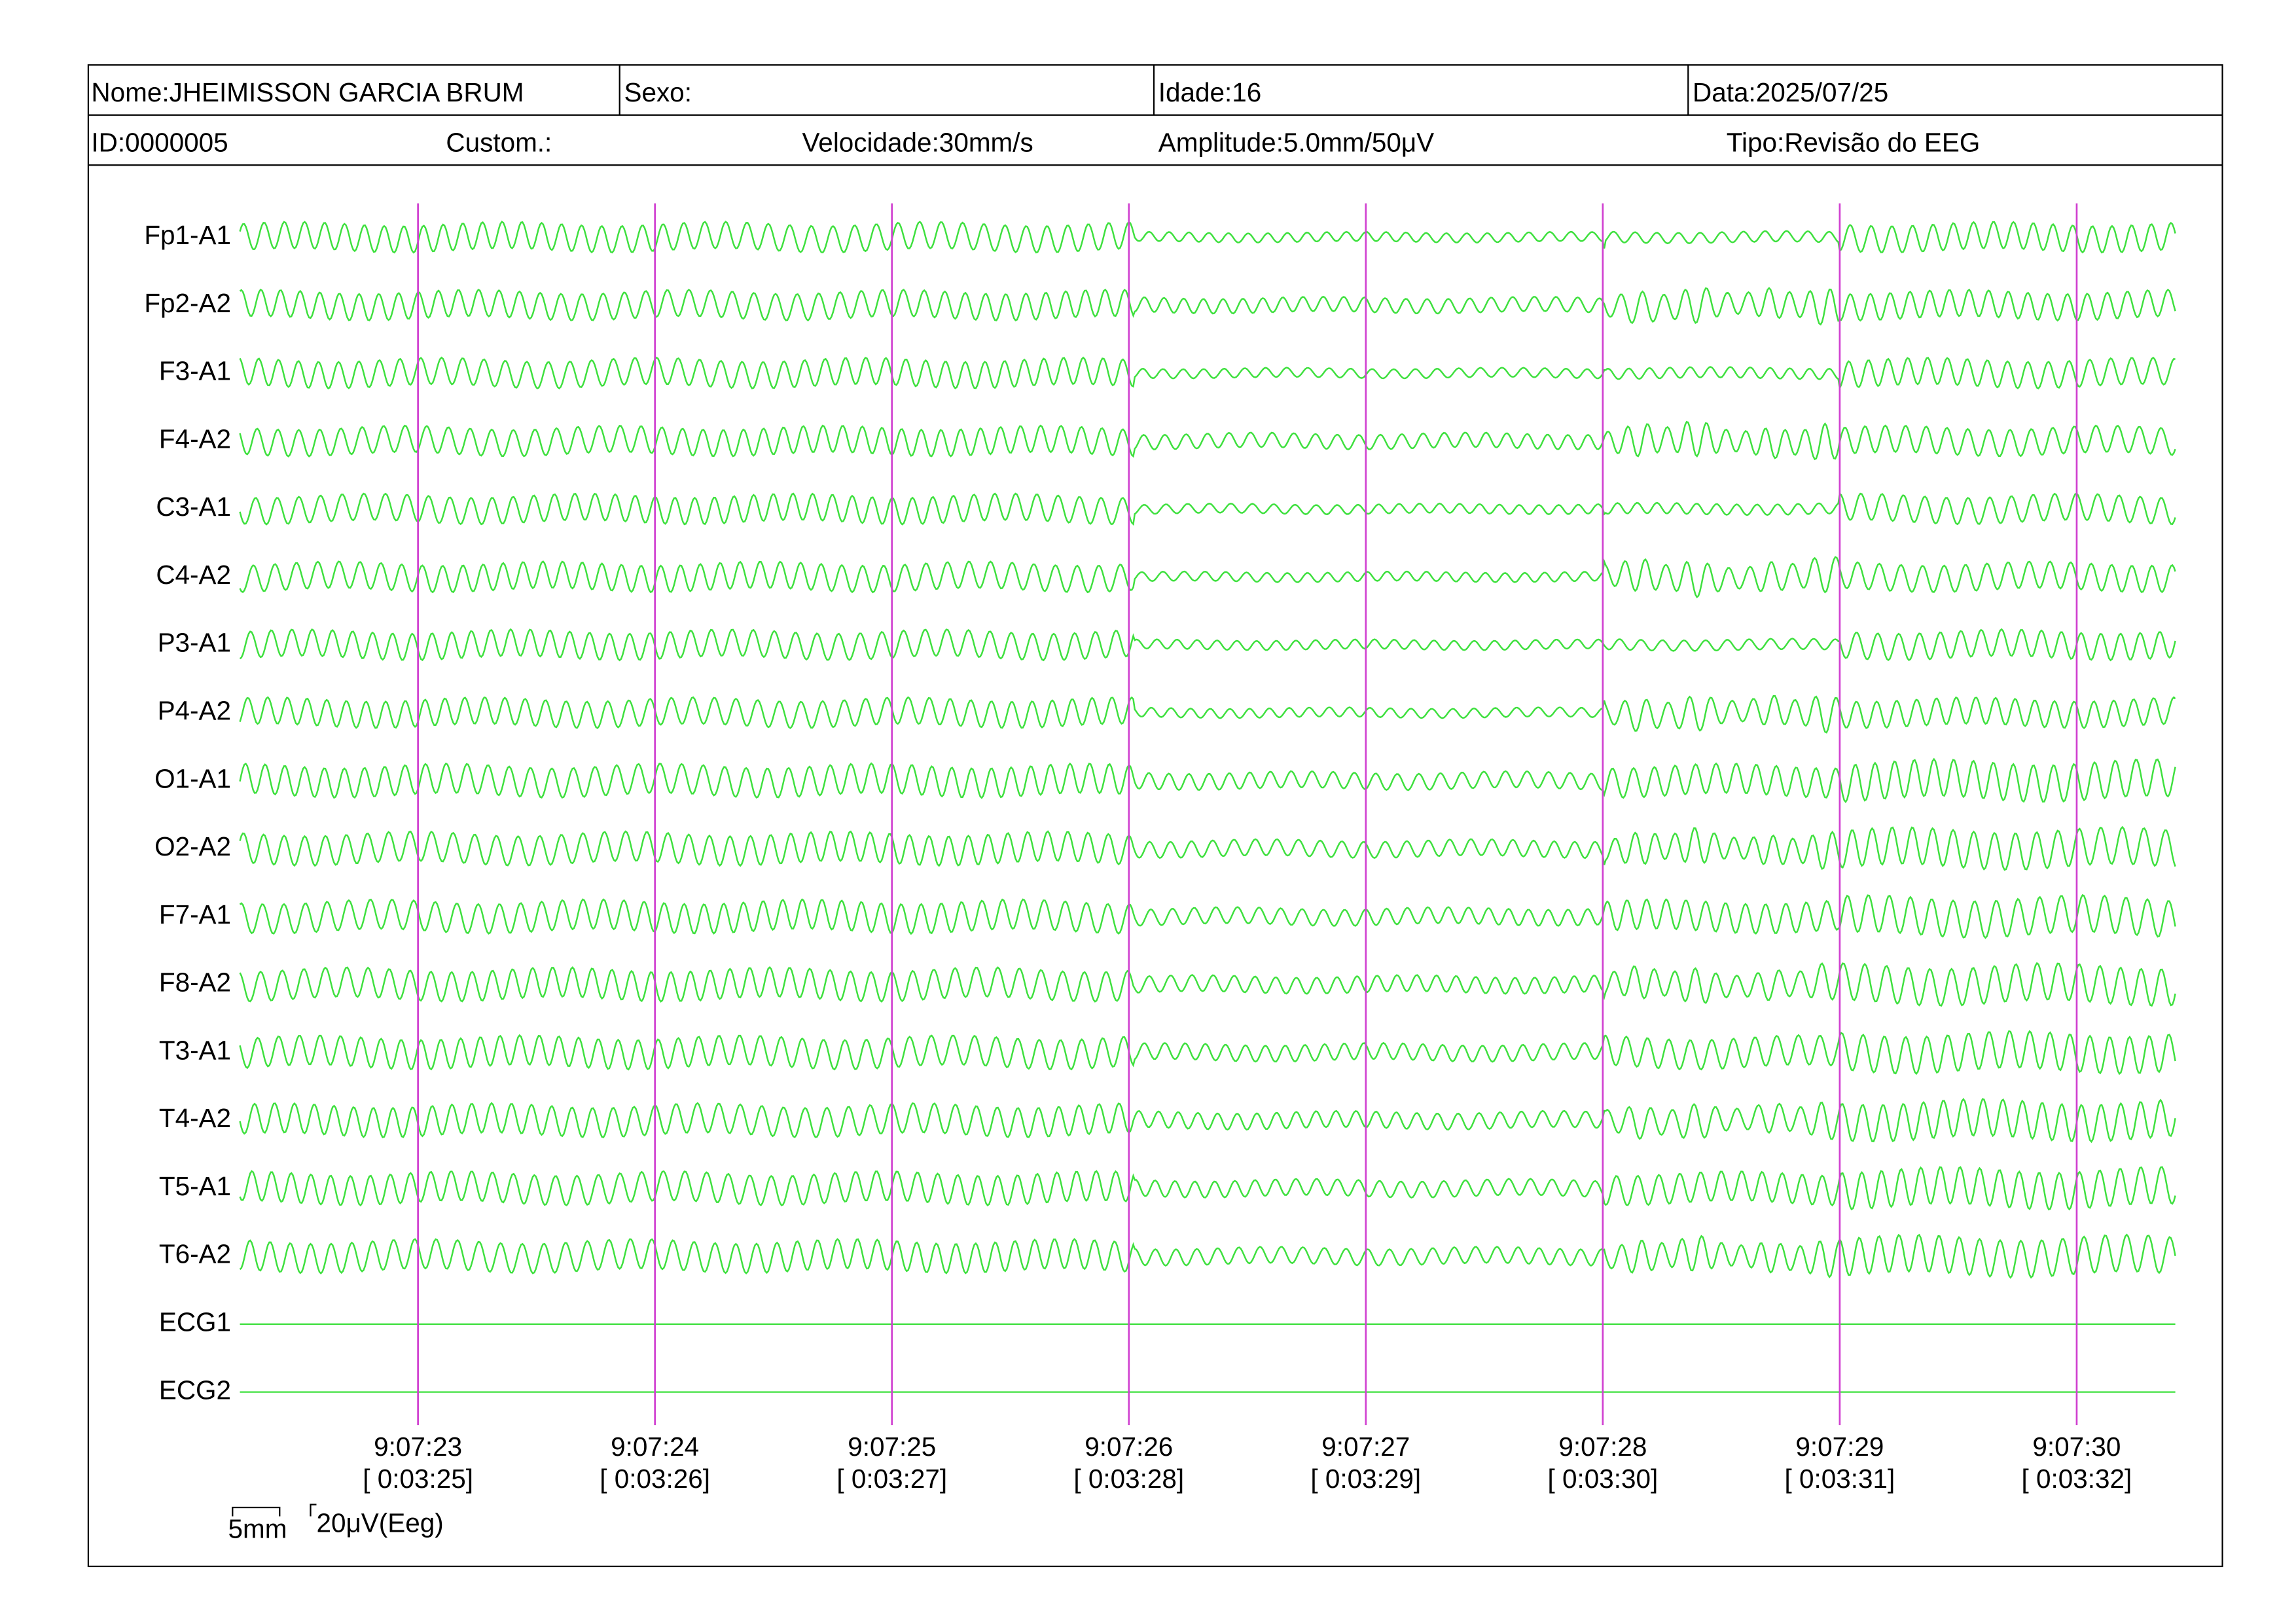  What do you see at coordinates (195, 439) in the screenshot?
I see `channel-label: F4-A2` at bounding box center [195, 439].